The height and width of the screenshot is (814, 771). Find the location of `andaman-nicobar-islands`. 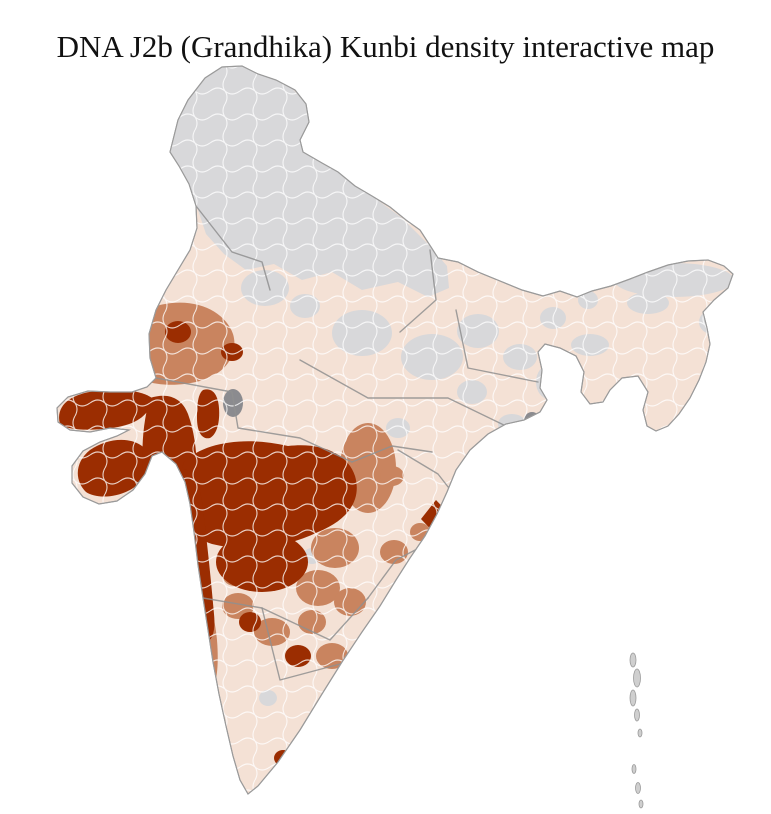

andaman-nicobar-islands is located at coordinates (636, 730).